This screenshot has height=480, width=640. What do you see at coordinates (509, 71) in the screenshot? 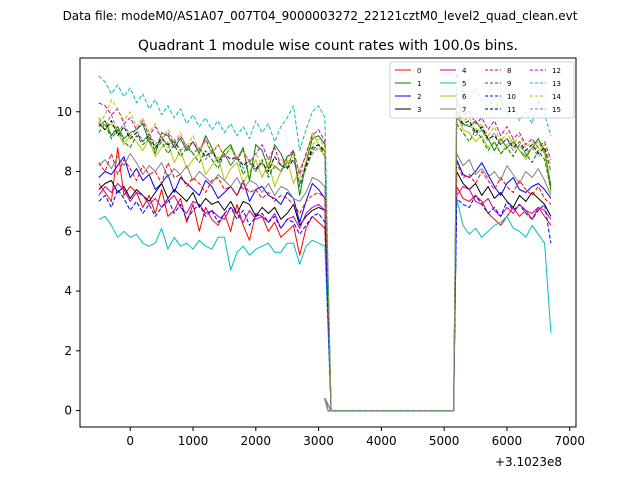
I see `legend-label: 8` at bounding box center [509, 71].